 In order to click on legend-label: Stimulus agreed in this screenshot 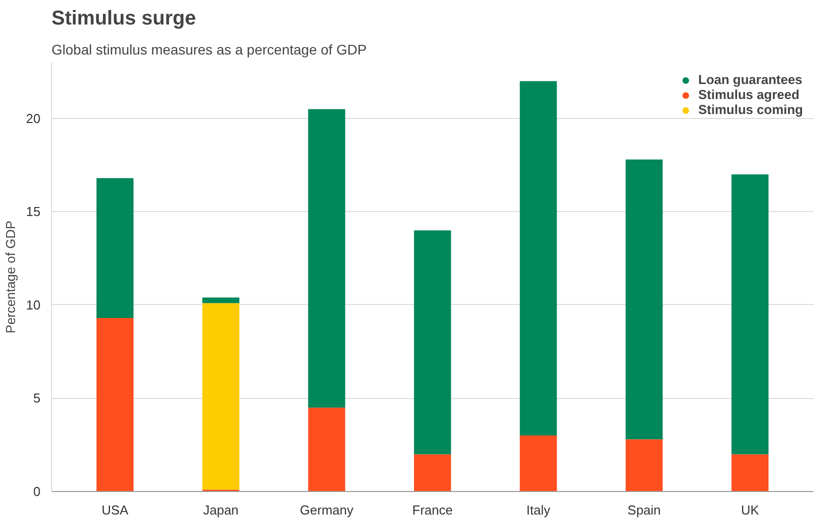, I will do `click(749, 94)`.